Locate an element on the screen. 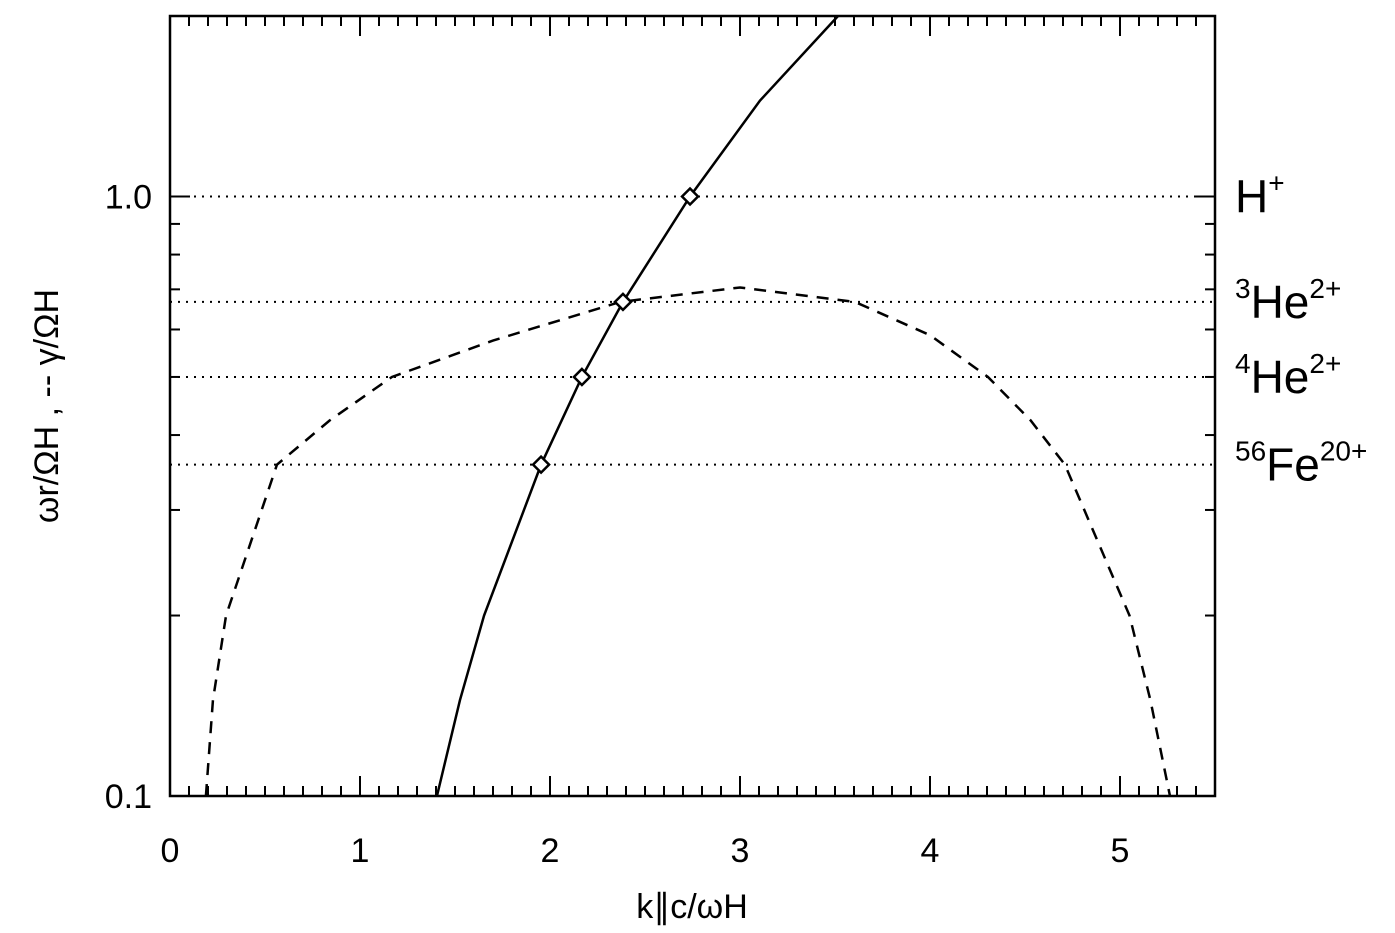 The height and width of the screenshot is (933, 1395). ion-label: 3He2+ is located at coordinates (1288, 300).